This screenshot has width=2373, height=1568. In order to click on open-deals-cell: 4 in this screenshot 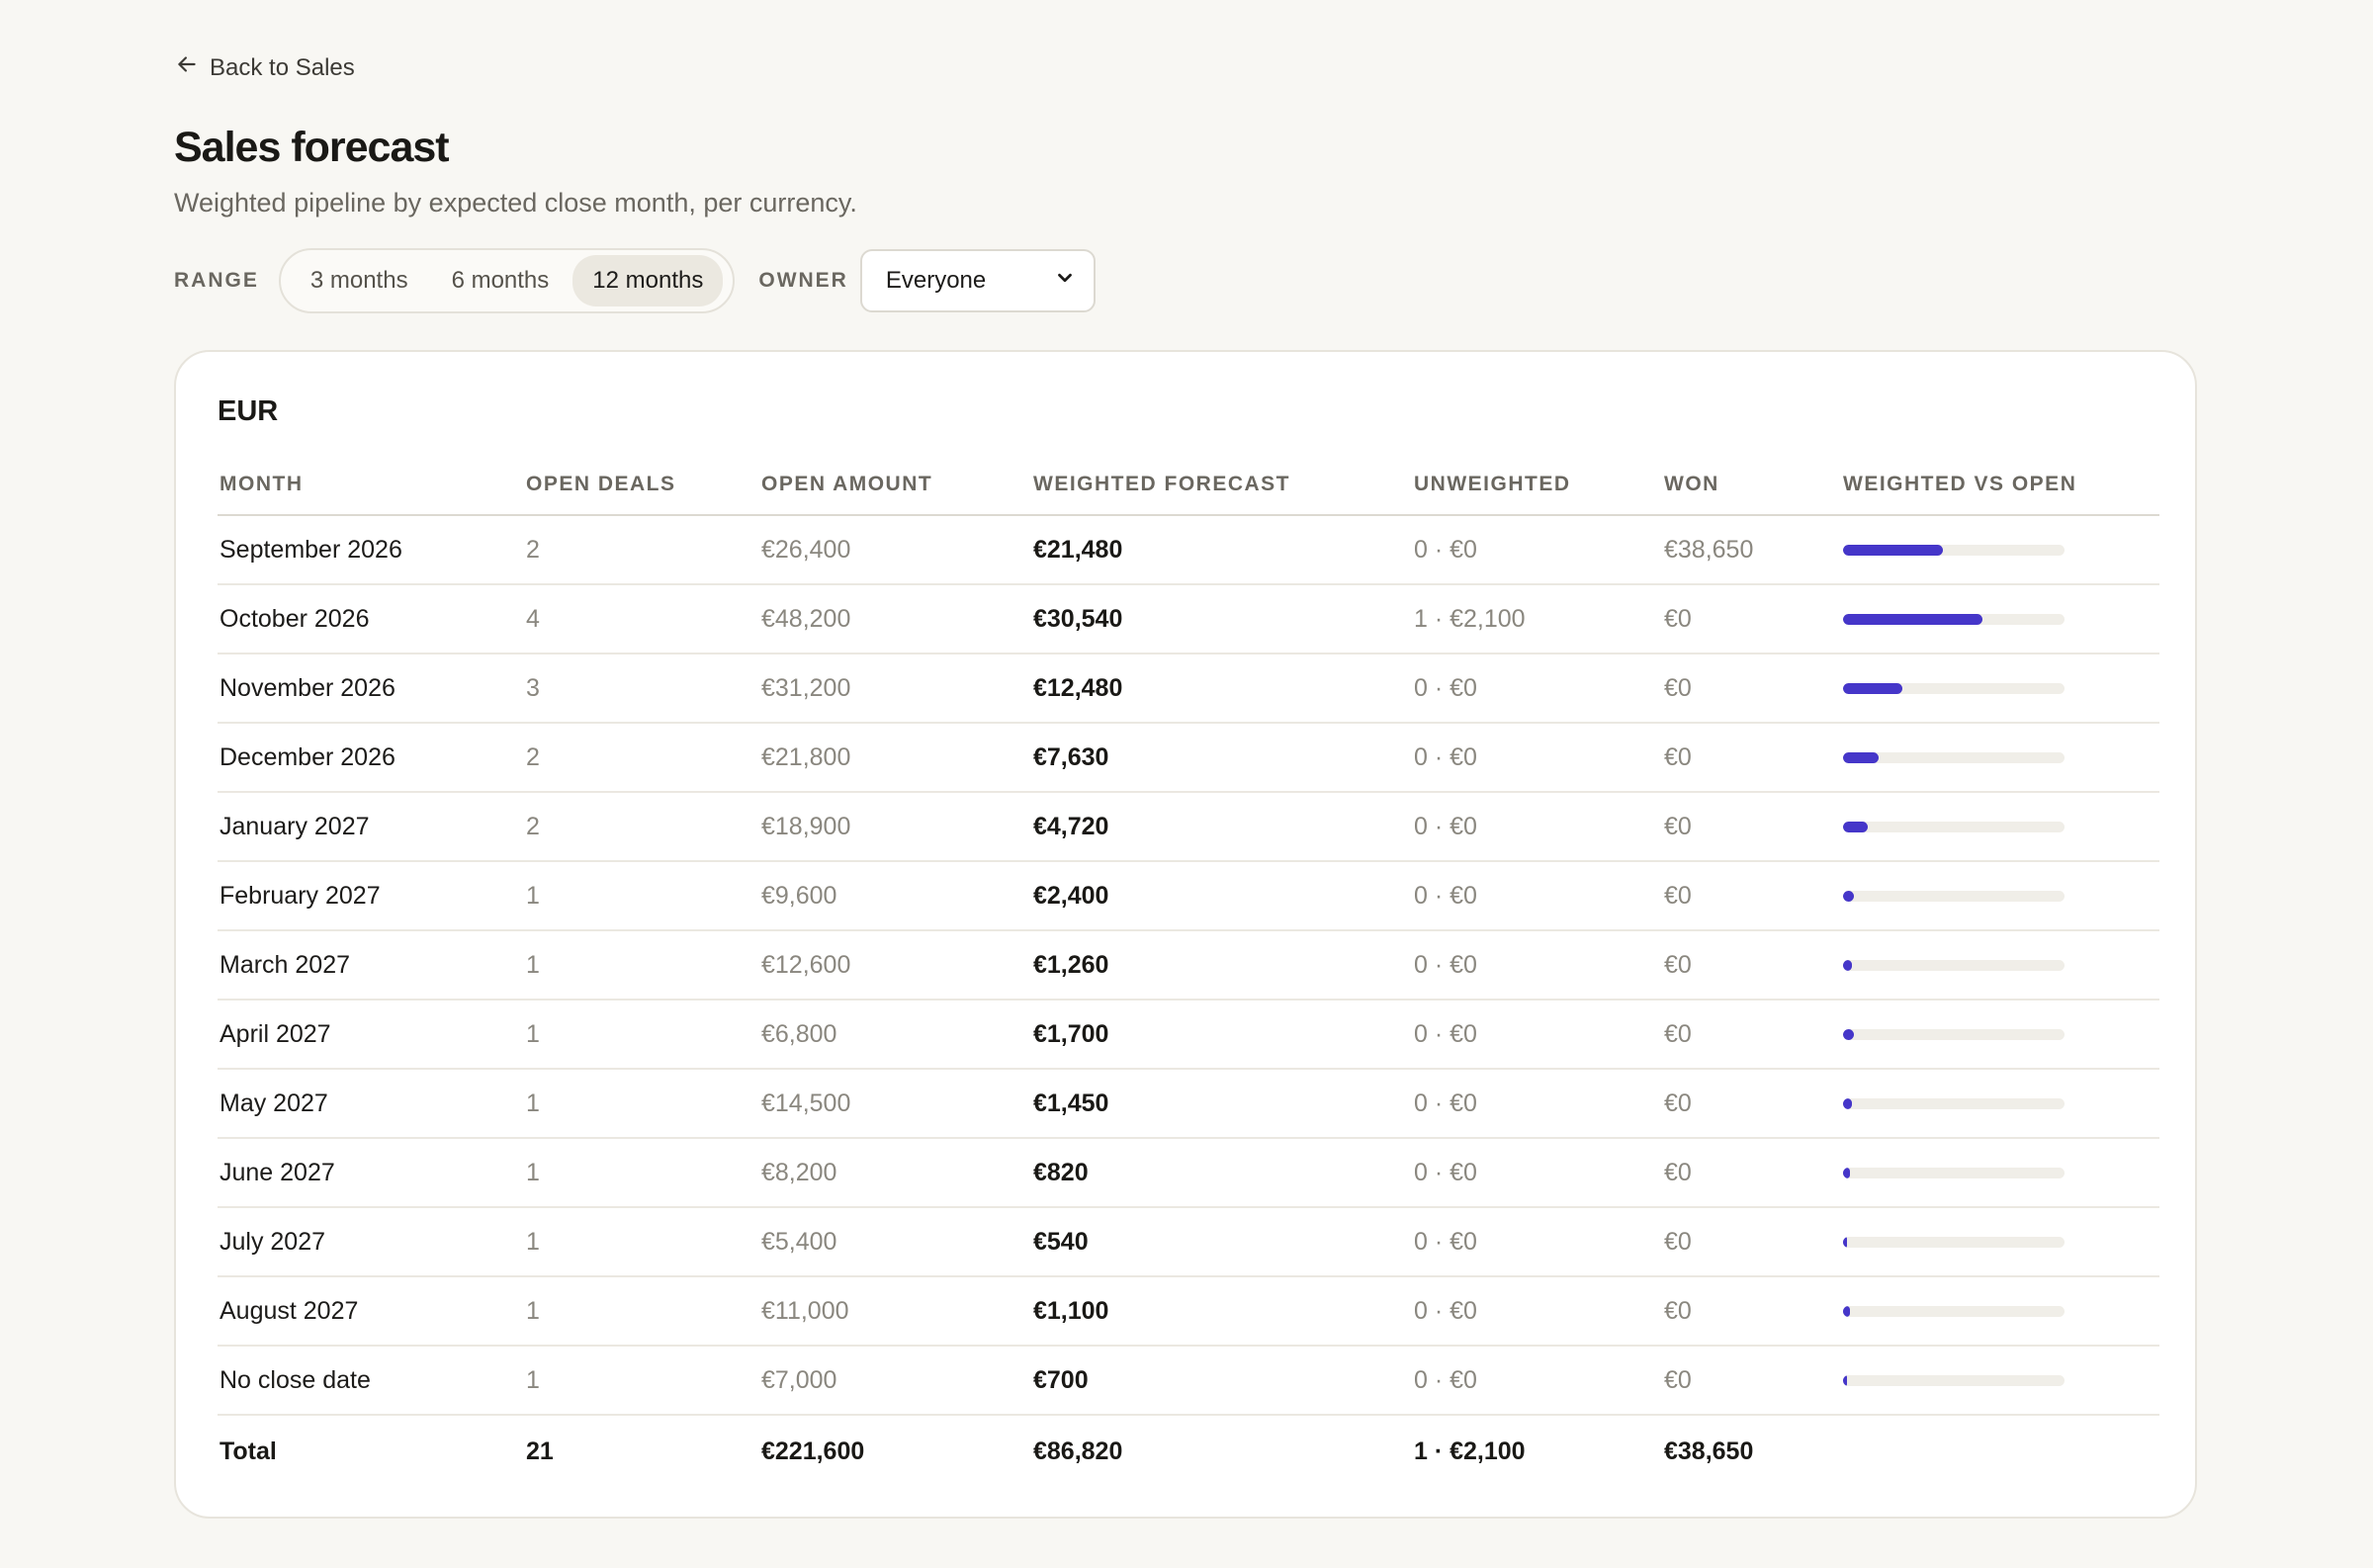, I will do `click(641, 619)`.